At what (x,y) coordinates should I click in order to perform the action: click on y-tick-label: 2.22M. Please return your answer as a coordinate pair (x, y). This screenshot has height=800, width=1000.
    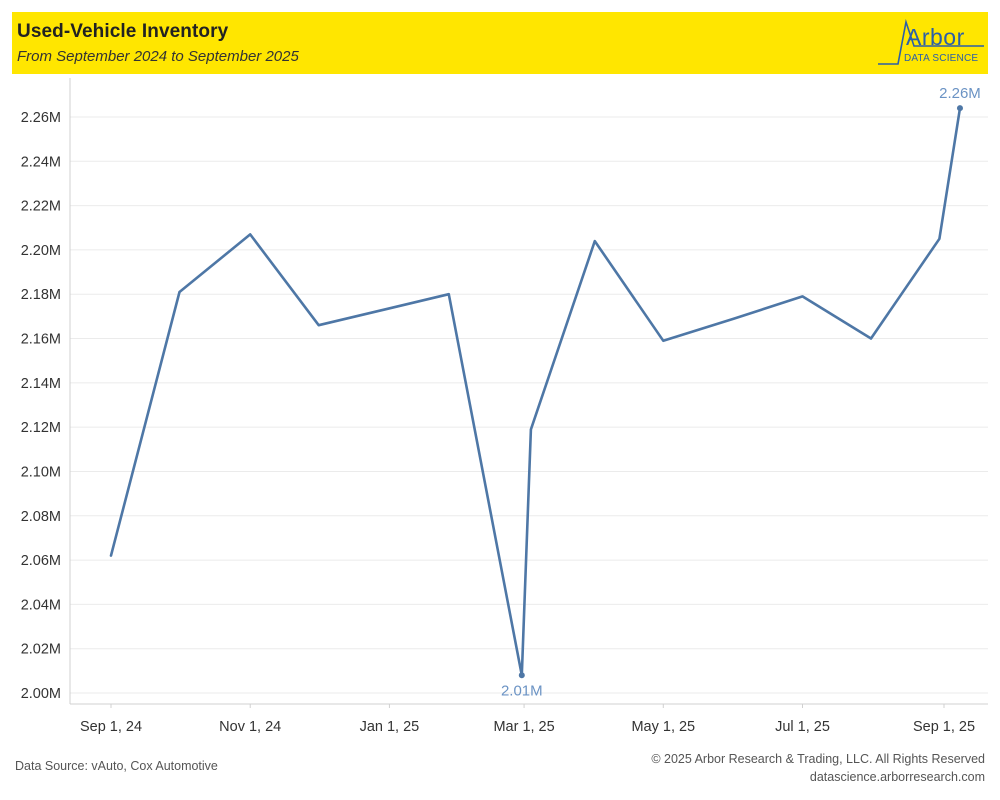
    Looking at the image, I should click on (41, 207).